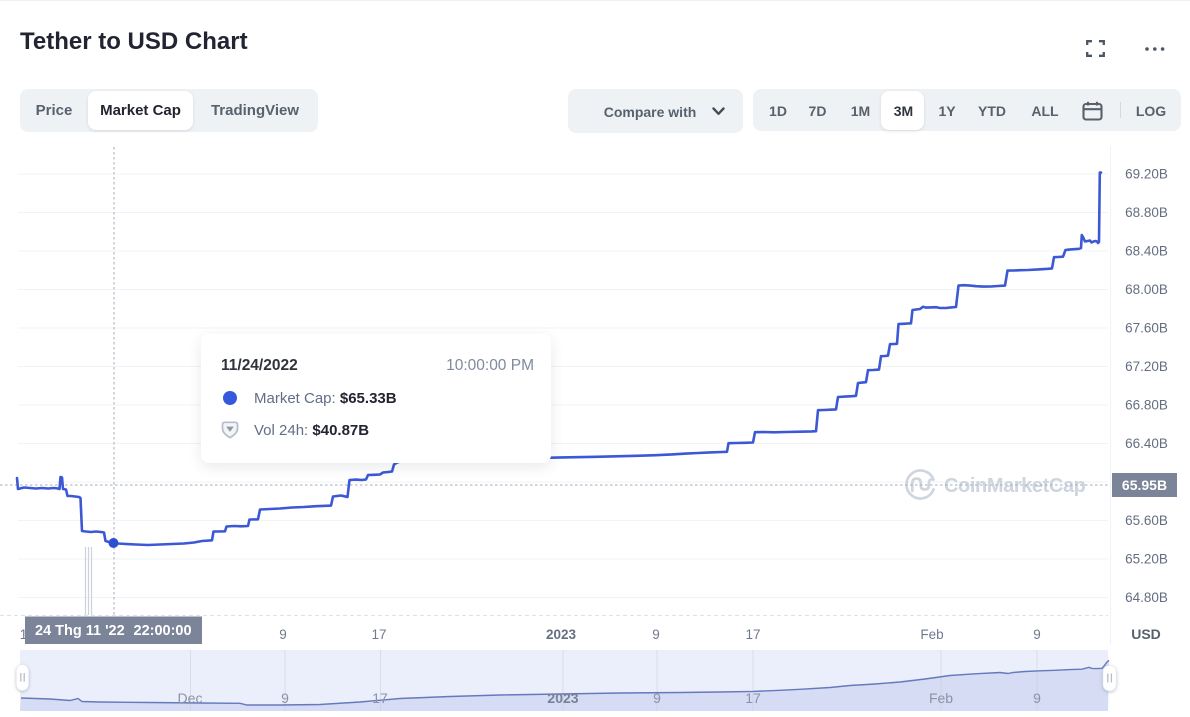 The width and height of the screenshot is (1190, 717). What do you see at coordinates (1146, 366) in the screenshot?
I see `svg-text: 67.20B` at bounding box center [1146, 366].